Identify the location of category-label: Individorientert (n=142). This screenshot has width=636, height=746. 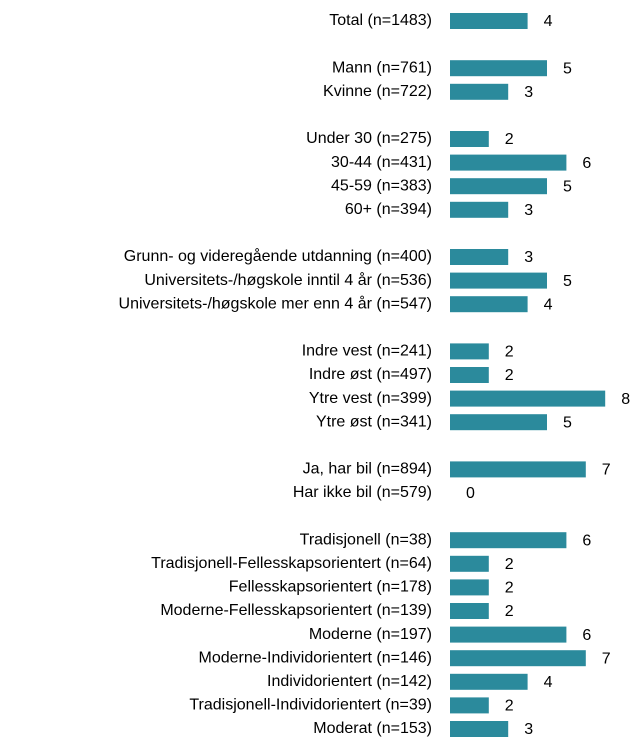
(349, 681).